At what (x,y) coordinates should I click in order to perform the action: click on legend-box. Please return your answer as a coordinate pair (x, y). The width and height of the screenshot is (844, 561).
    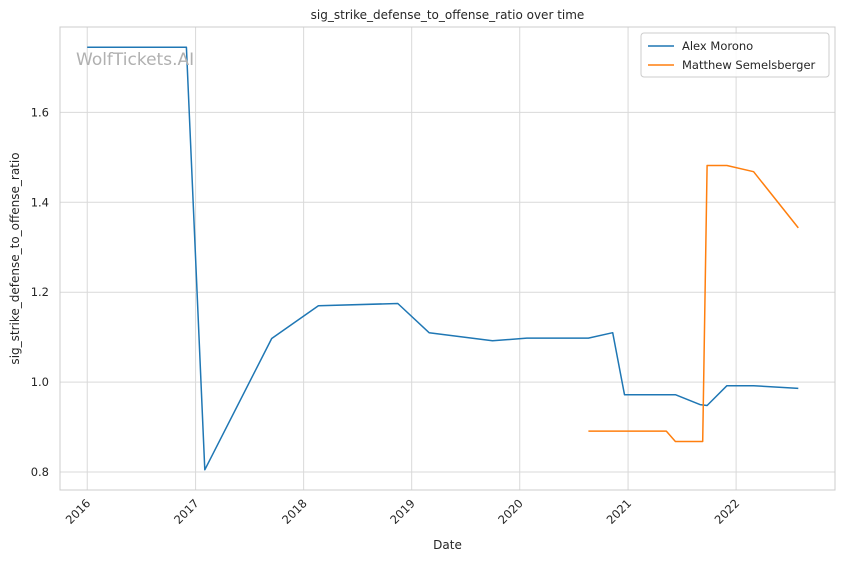
    Looking at the image, I should click on (735, 55).